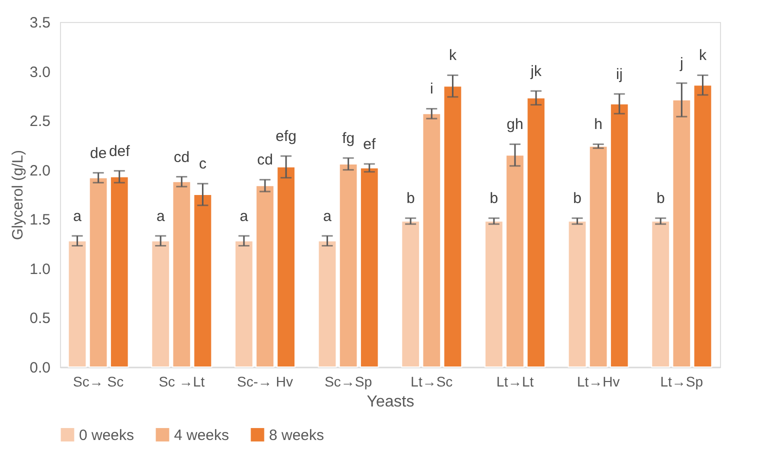 The height and width of the screenshot is (463, 758). I want to click on x-tick-label: Sc→ Sc, so click(98, 382).